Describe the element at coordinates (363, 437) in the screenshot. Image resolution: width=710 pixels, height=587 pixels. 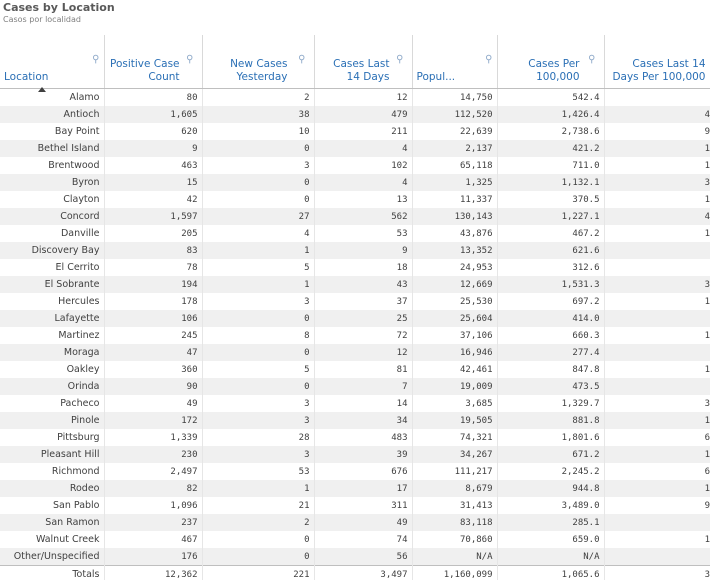
I see `cell-last14: 483` at that location.